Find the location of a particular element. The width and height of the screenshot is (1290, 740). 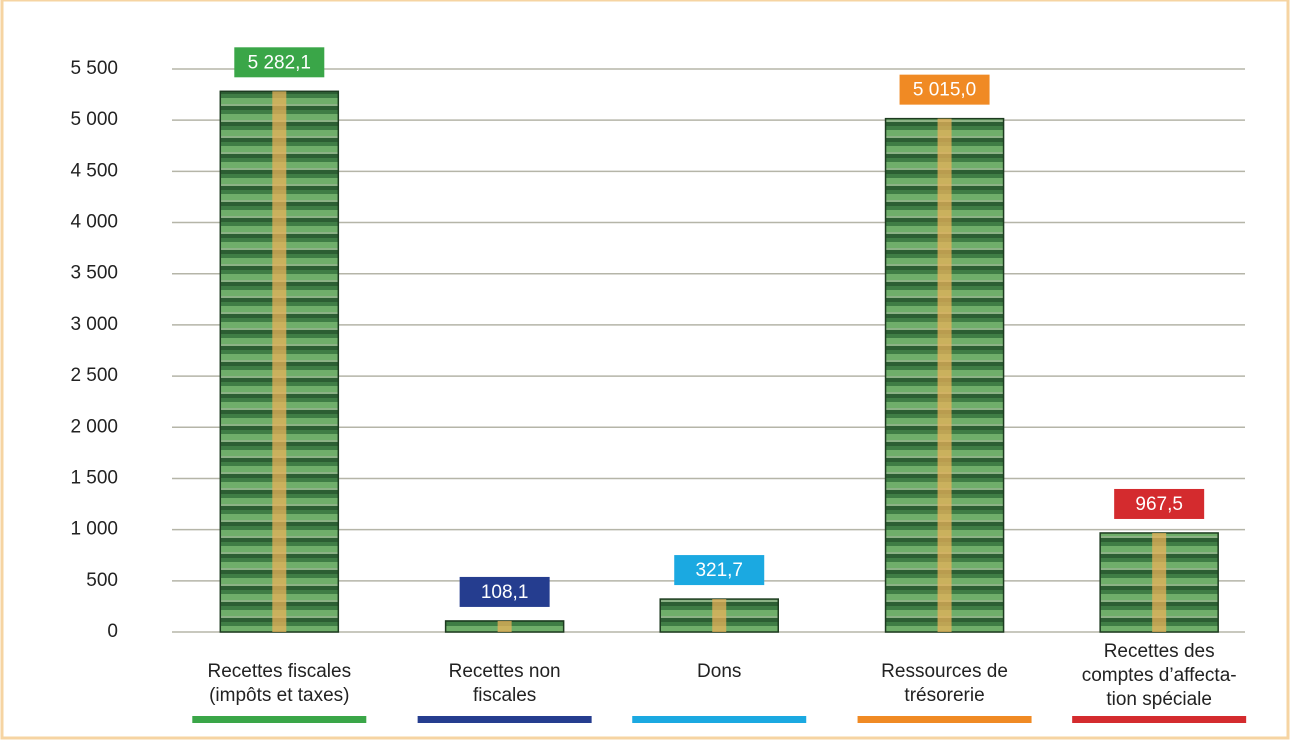

value-label: 5 015,0 is located at coordinates (944, 90).